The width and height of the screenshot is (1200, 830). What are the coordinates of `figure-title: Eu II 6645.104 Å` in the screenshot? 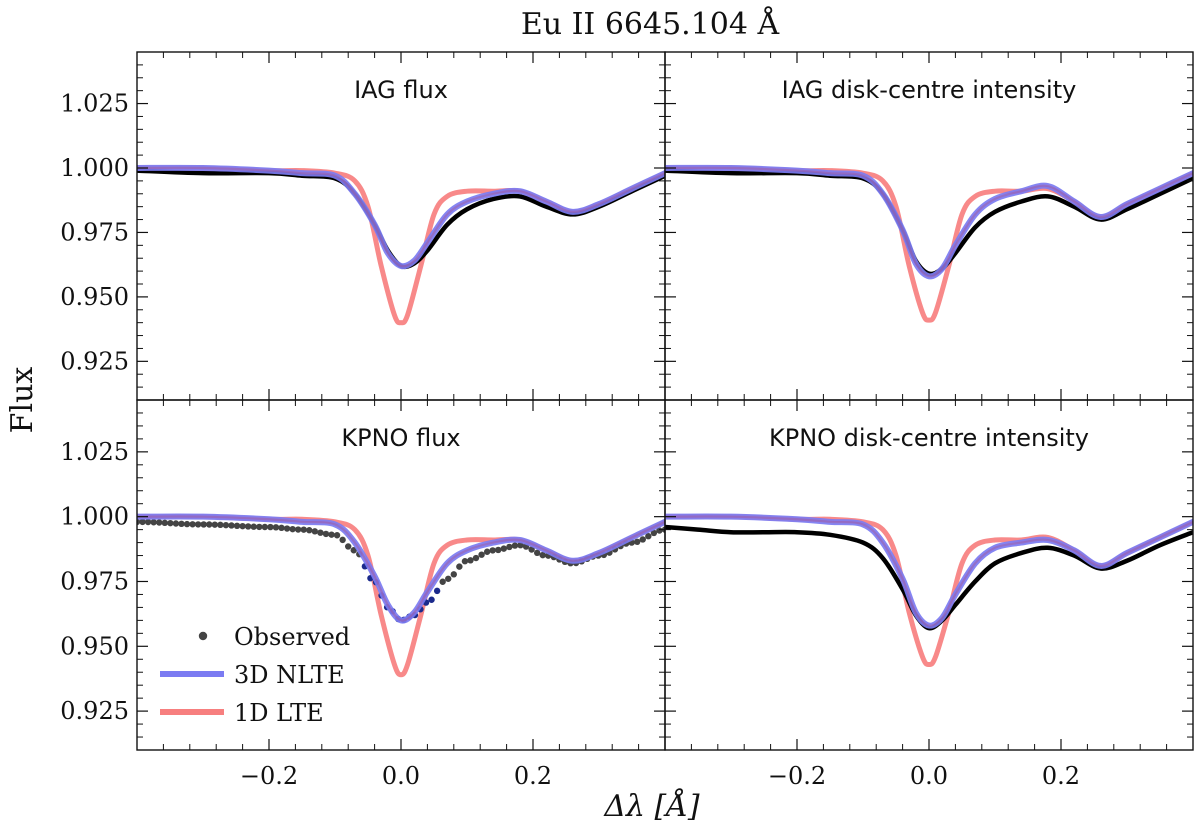 It's located at (650, 24).